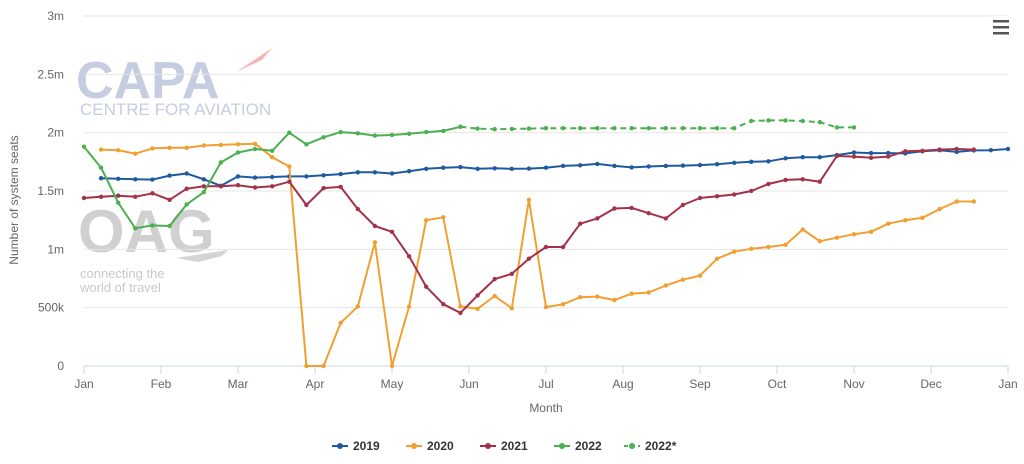 Image resolution: width=1024 pixels, height=464 pixels. What do you see at coordinates (578, 446) in the screenshot?
I see `legend-item-2022: 2022` at bounding box center [578, 446].